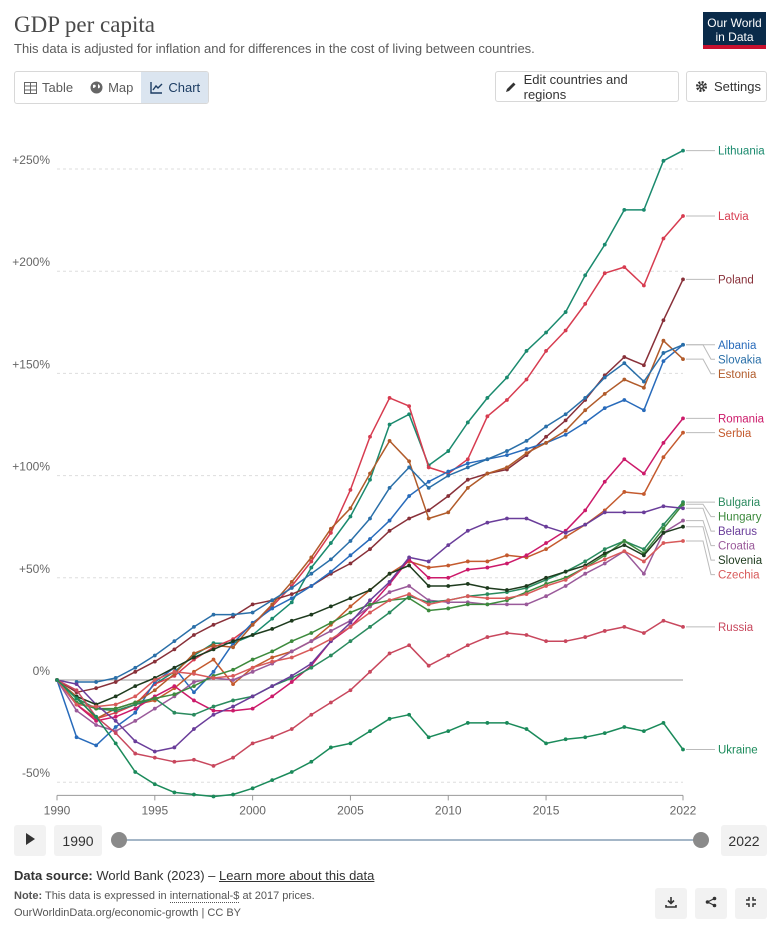  I want to click on tab-map: Map, so click(111, 87).